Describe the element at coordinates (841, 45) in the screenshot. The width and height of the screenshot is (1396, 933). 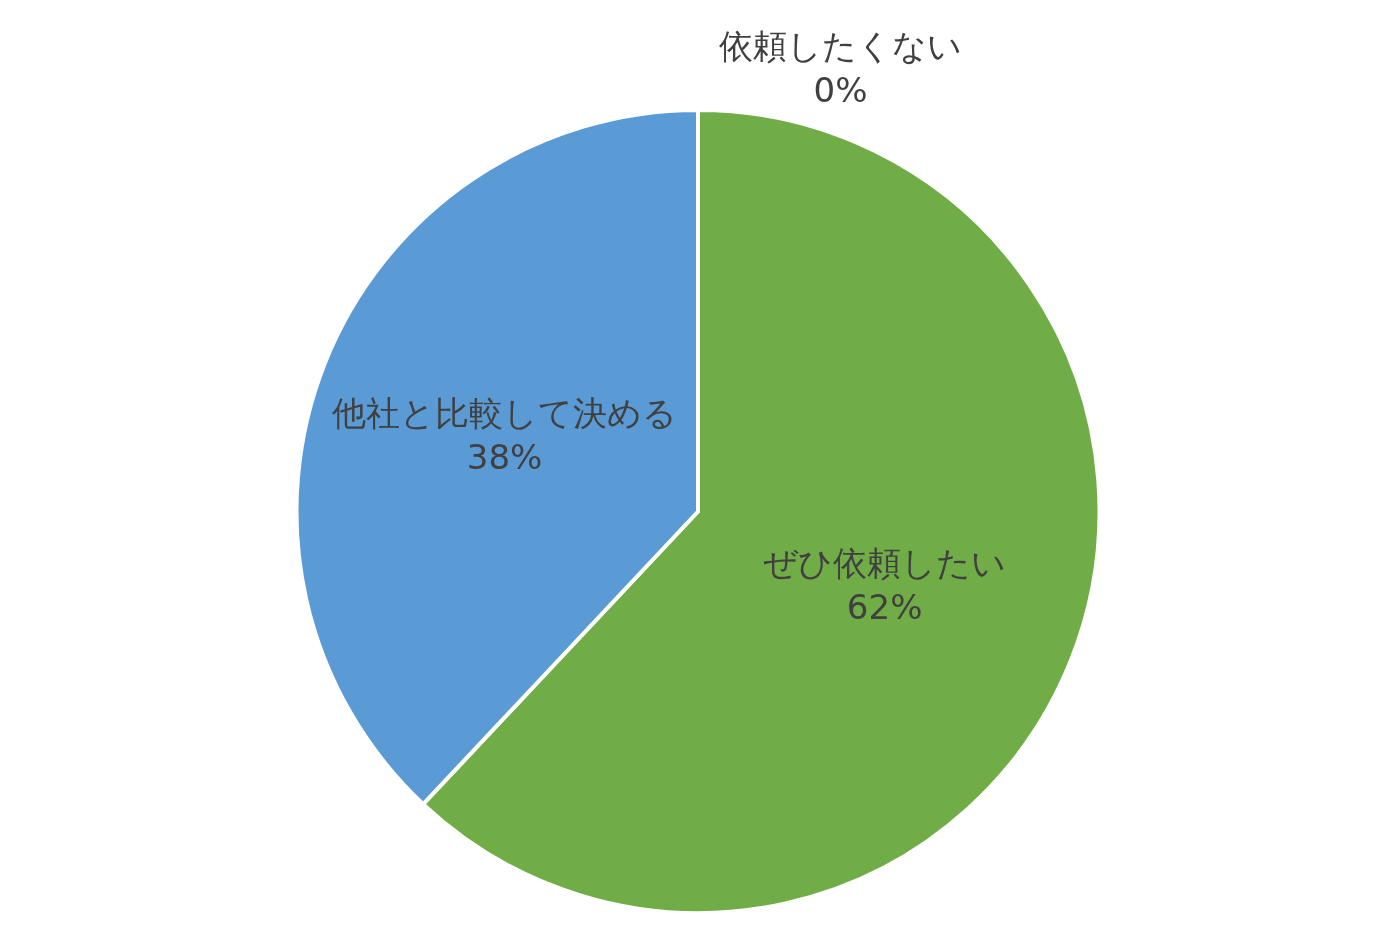
I see `category-label: 依頼したくない` at that location.